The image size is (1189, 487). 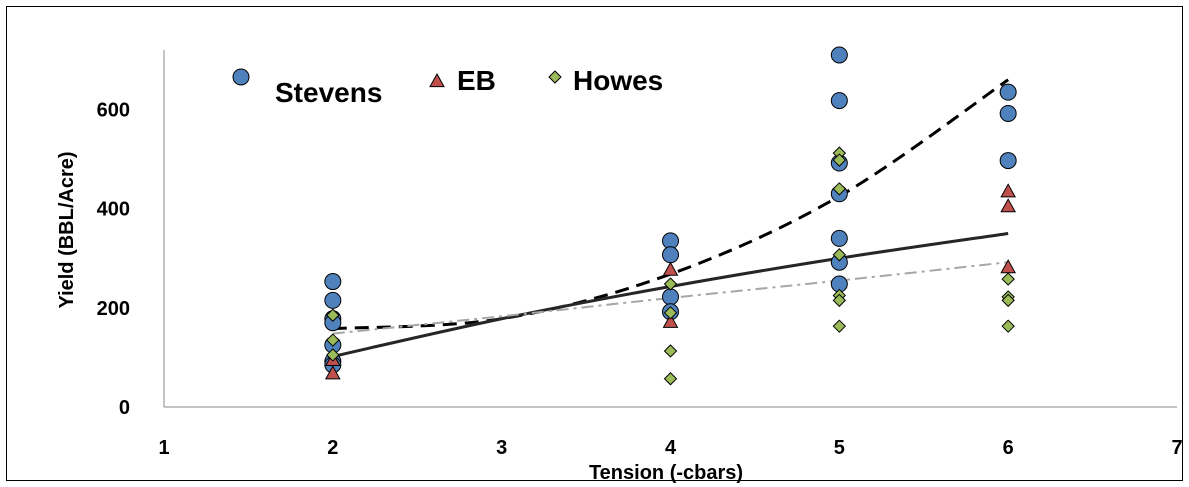 What do you see at coordinates (501, 448) in the screenshot?
I see `x-tick-label: 3` at bounding box center [501, 448].